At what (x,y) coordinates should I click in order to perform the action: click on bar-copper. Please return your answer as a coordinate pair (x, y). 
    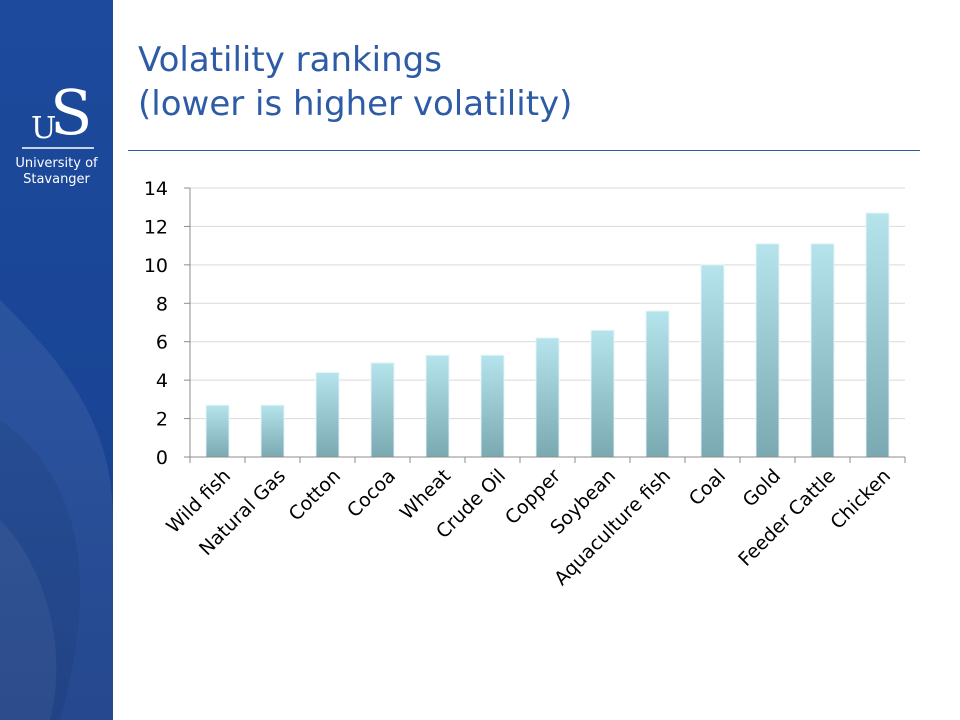
    Looking at the image, I should click on (547, 397).